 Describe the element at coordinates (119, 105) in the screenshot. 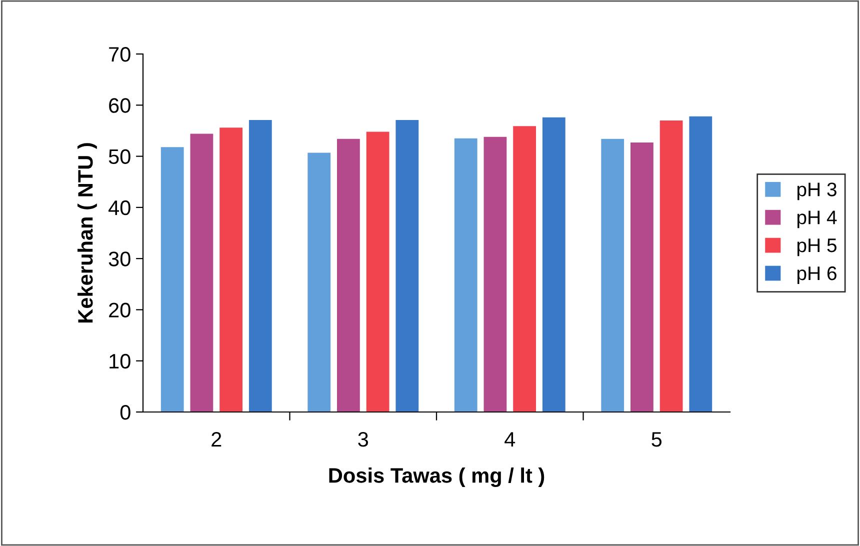

I see `y-tick-label: 60` at that location.